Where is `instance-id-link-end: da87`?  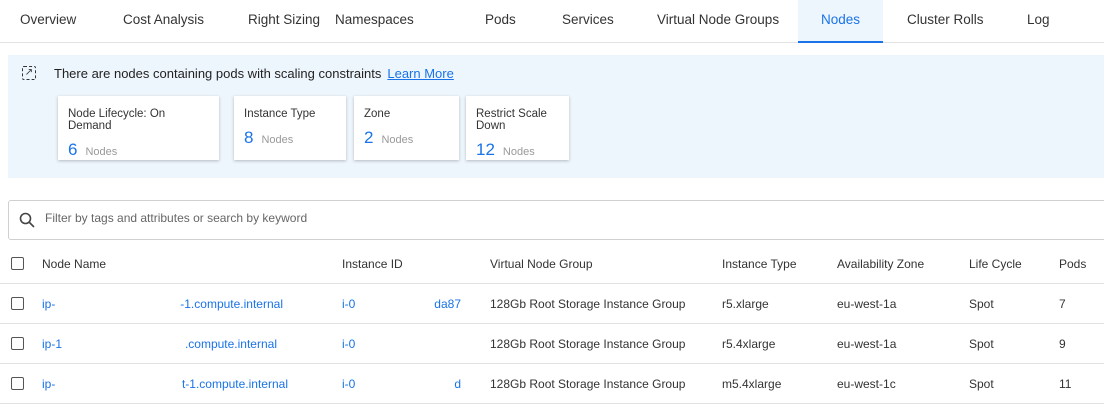 instance-id-link-end: da87 is located at coordinates (447, 304).